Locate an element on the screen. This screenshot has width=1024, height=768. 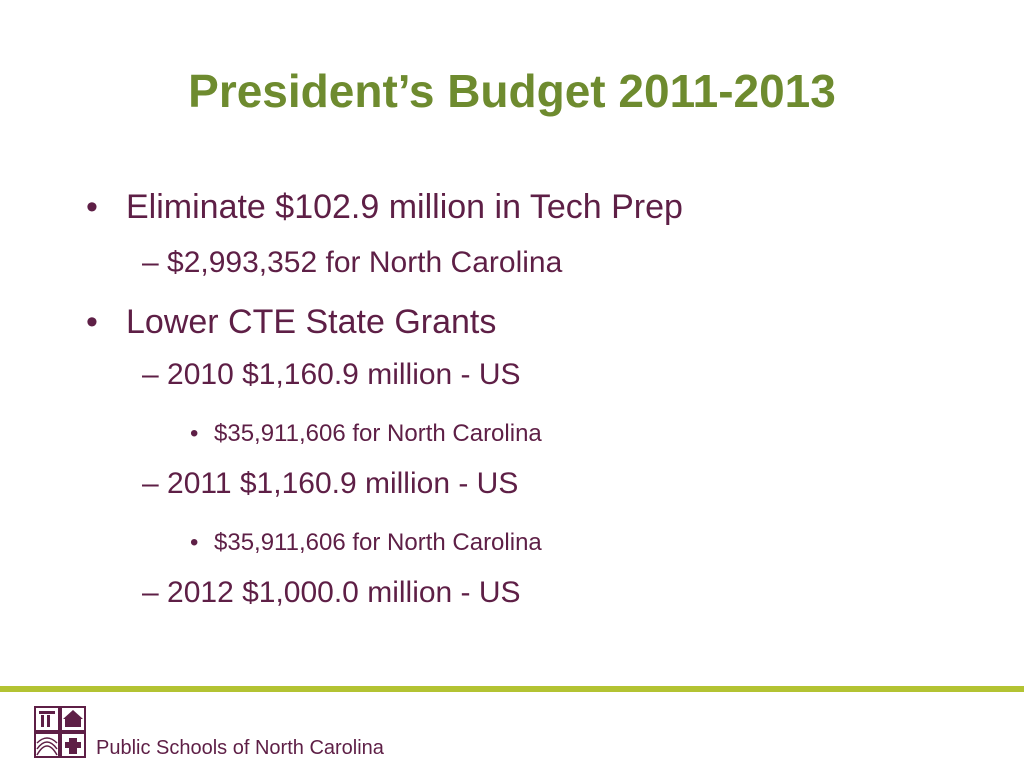
bullet-text: Lower CTE State Grants is located at coordinates (311, 322).